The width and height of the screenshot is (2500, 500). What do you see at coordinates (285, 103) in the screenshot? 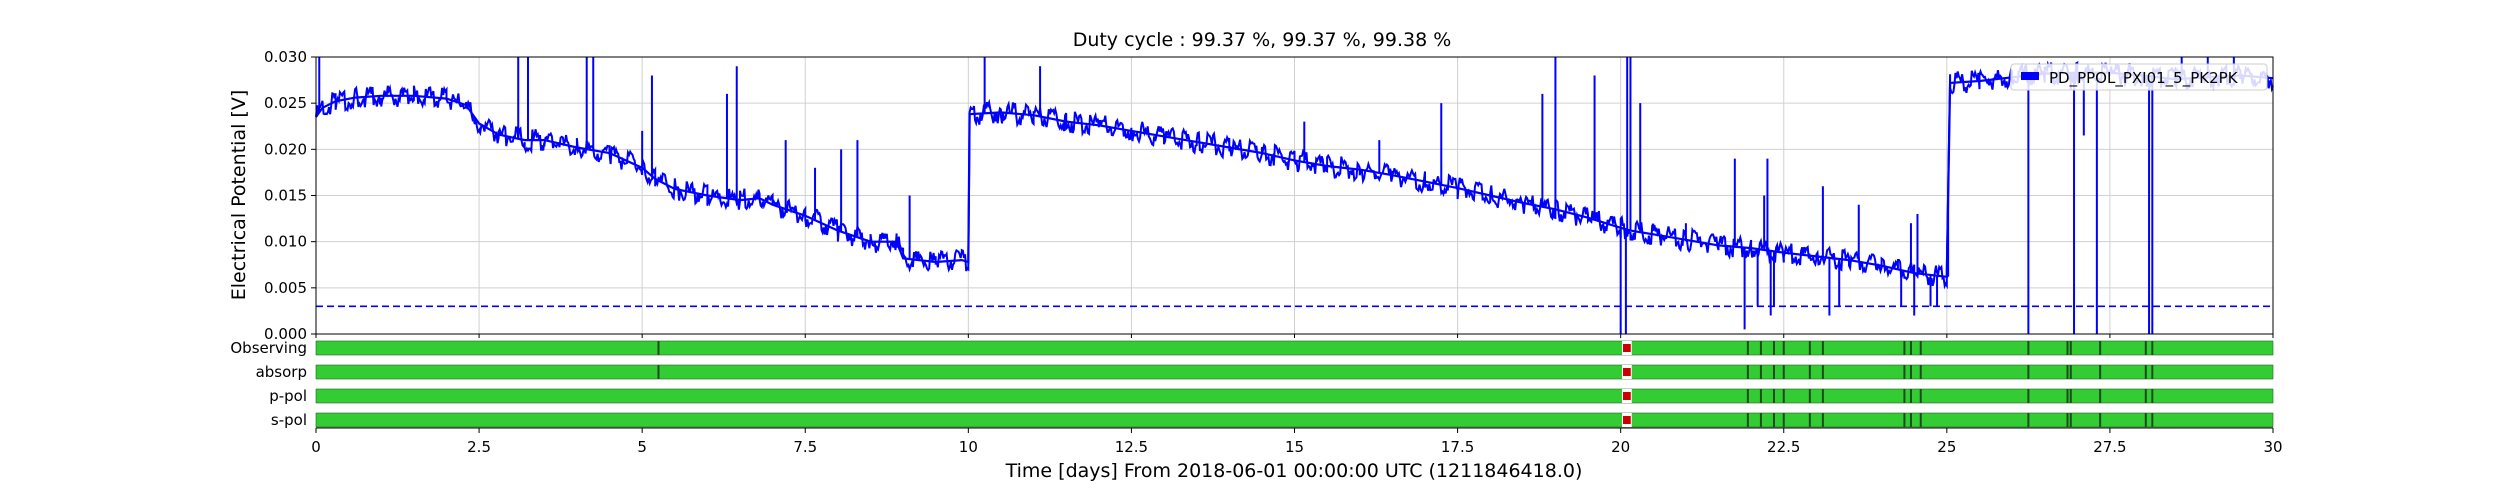
I see `y-tick-label: 0.025` at bounding box center [285, 103].